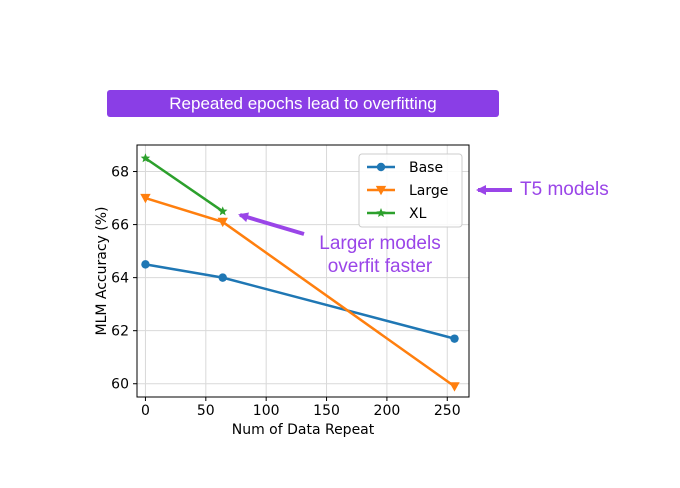  I want to click on y-tick-label: 60, so click(120, 385).